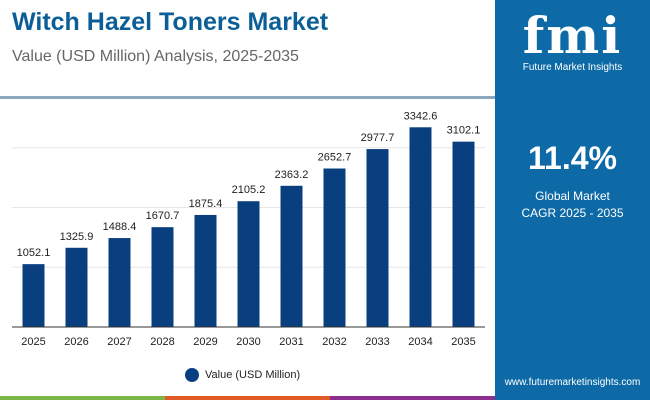  Describe the element at coordinates (464, 131) in the screenshot. I see `bar-value-label: 3102.1` at that location.